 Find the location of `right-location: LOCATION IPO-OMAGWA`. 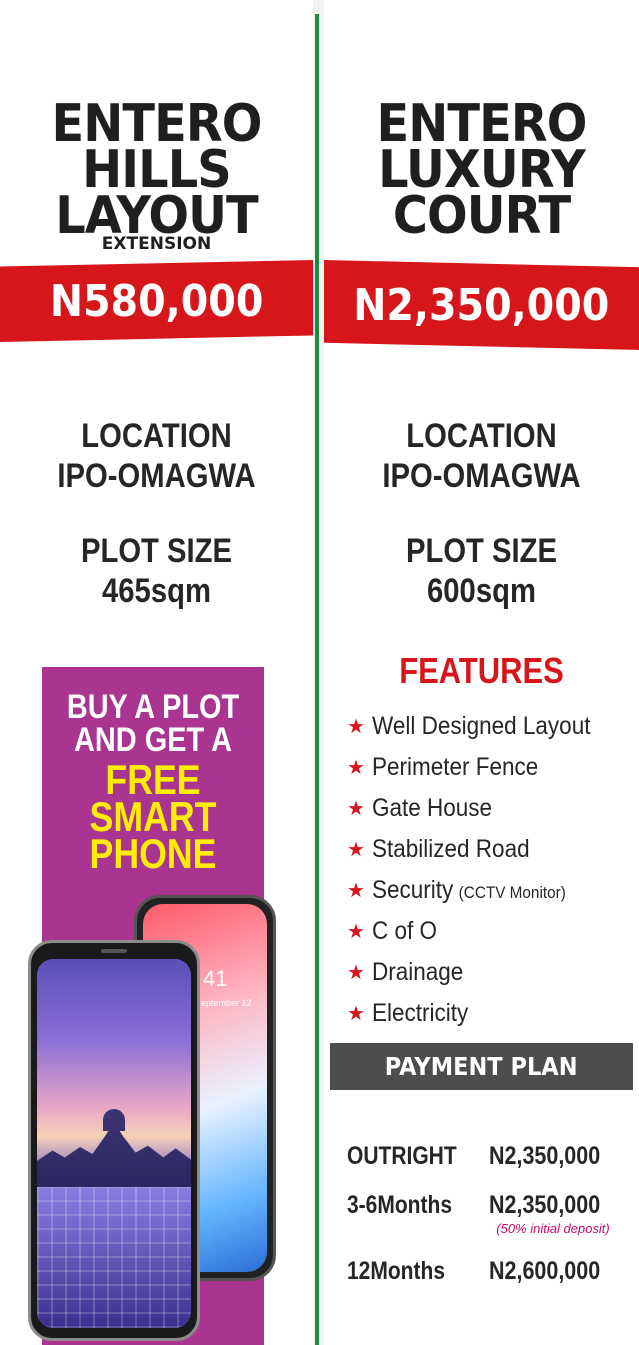

right-location: LOCATION IPO-OMAGWA is located at coordinates (481, 456).